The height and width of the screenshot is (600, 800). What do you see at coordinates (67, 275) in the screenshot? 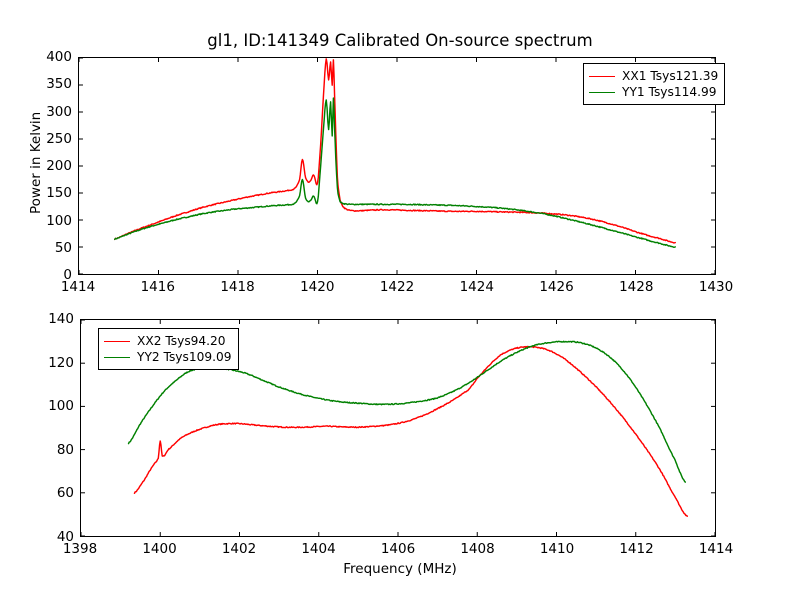
I see `y-tick-label: 0` at bounding box center [67, 275].